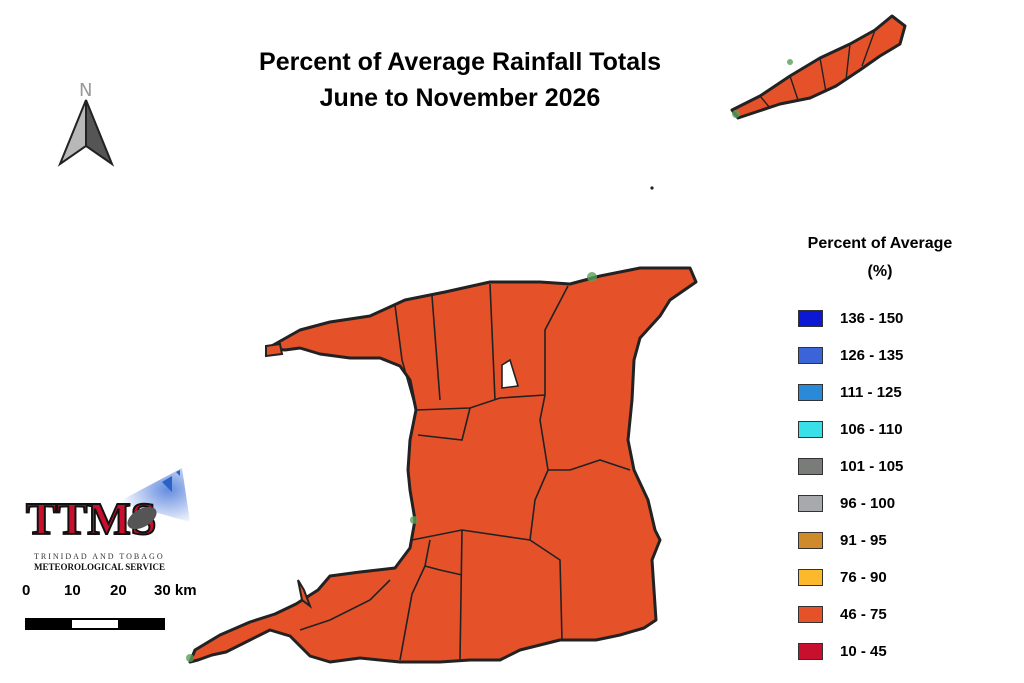 The width and height of the screenshot is (1024, 683). I want to click on legend-label: 136 - 150, so click(872, 318).